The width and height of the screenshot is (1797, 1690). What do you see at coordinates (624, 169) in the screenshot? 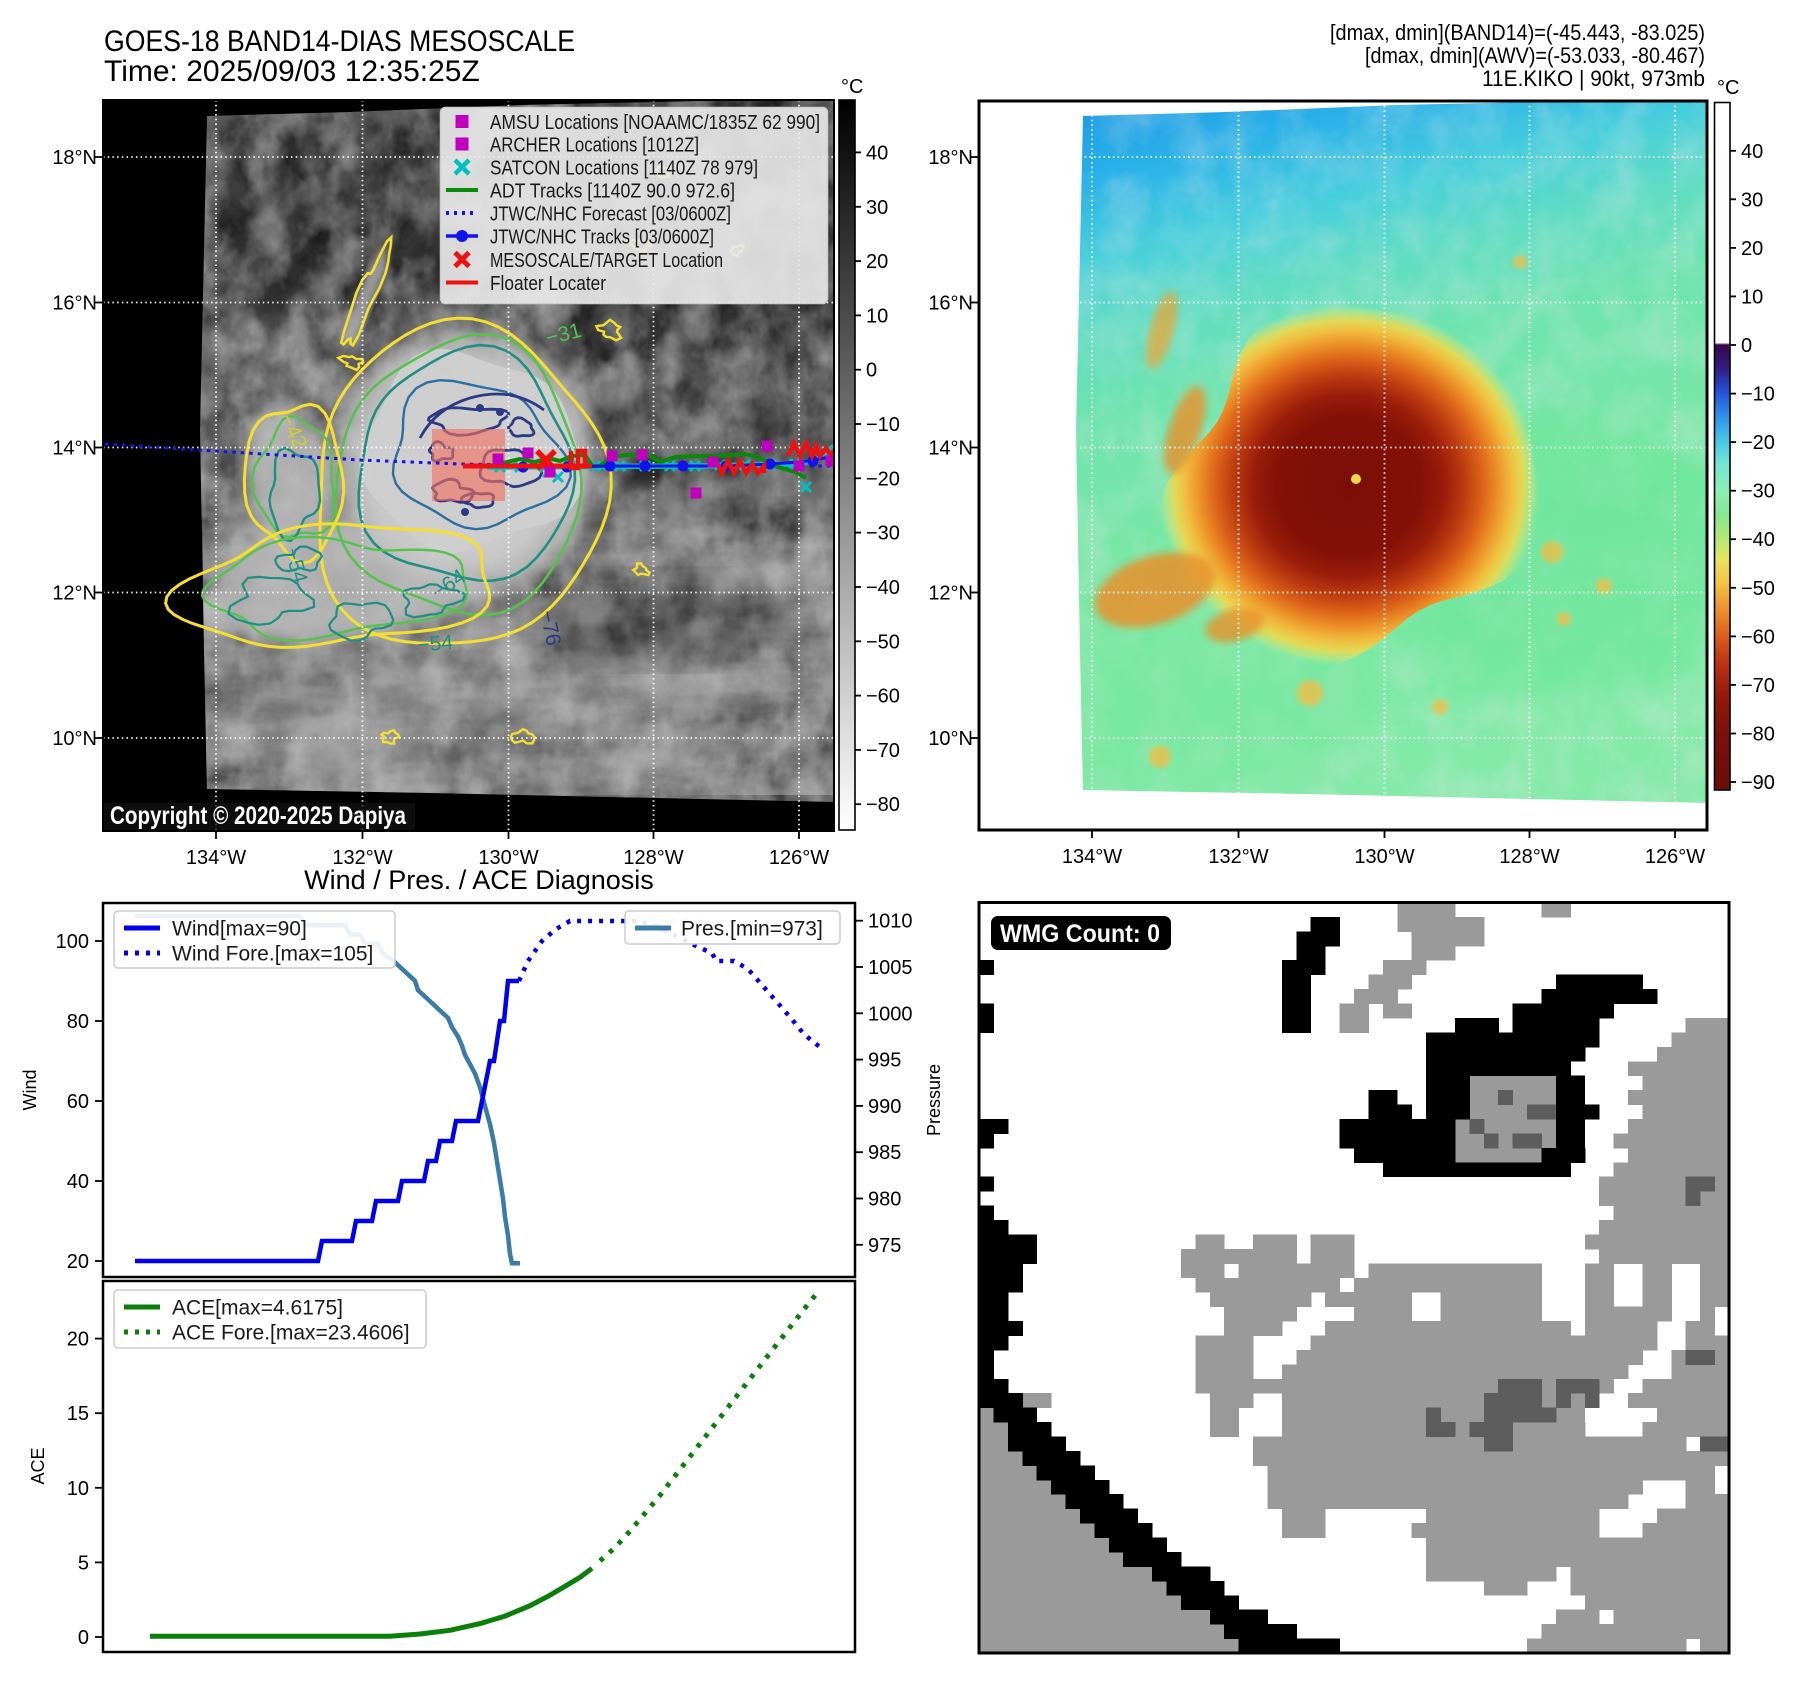
I see `svg-text:SATCON Locations [1140Z 78 979: SATCON Locations [1140Z 78 979]` at bounding box center [624, 169].